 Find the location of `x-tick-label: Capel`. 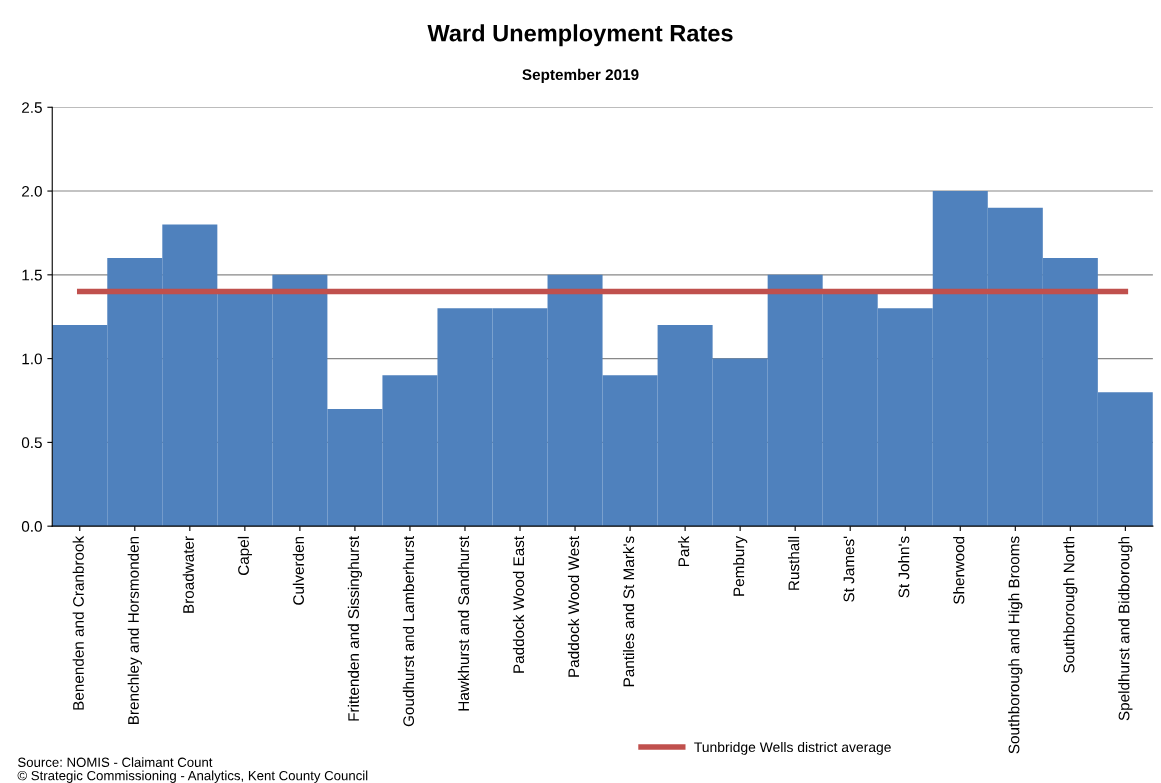

x-tick-label: Capel is located at coordinates (244, 556).